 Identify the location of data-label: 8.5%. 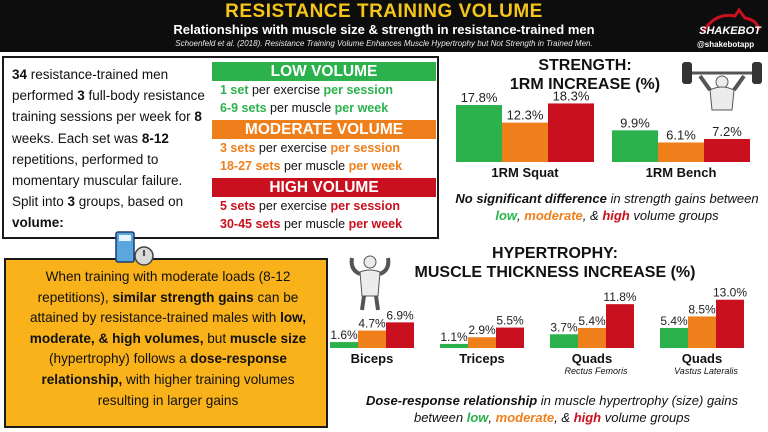
(702, 309).